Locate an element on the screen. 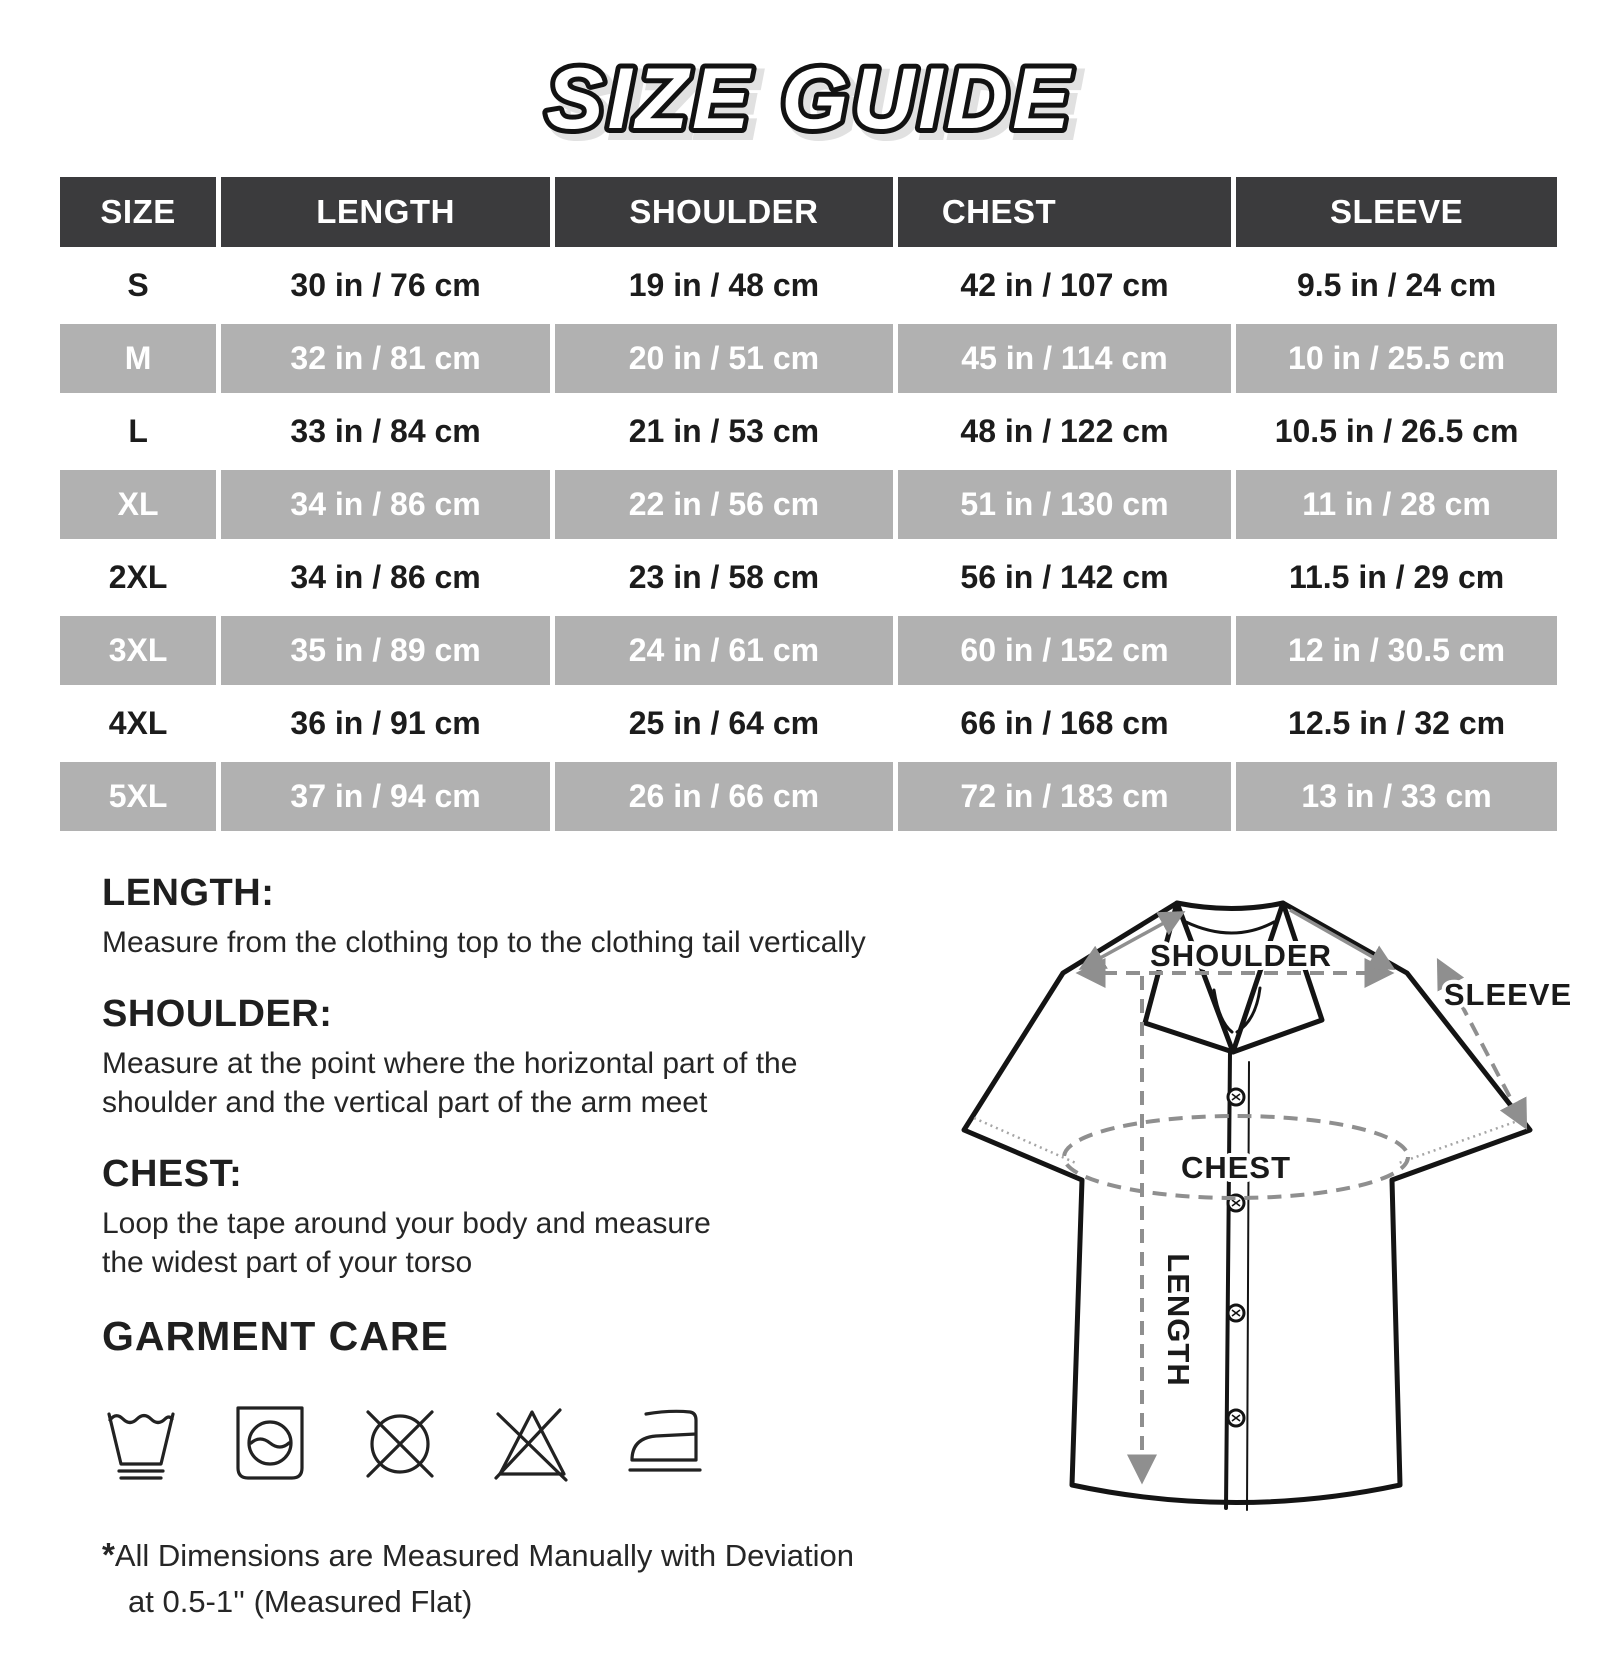 The width and height of the screenshot is (1620, 1657). page-title-shadow: SIZE GUIDE is located at coordinates (815, 105).